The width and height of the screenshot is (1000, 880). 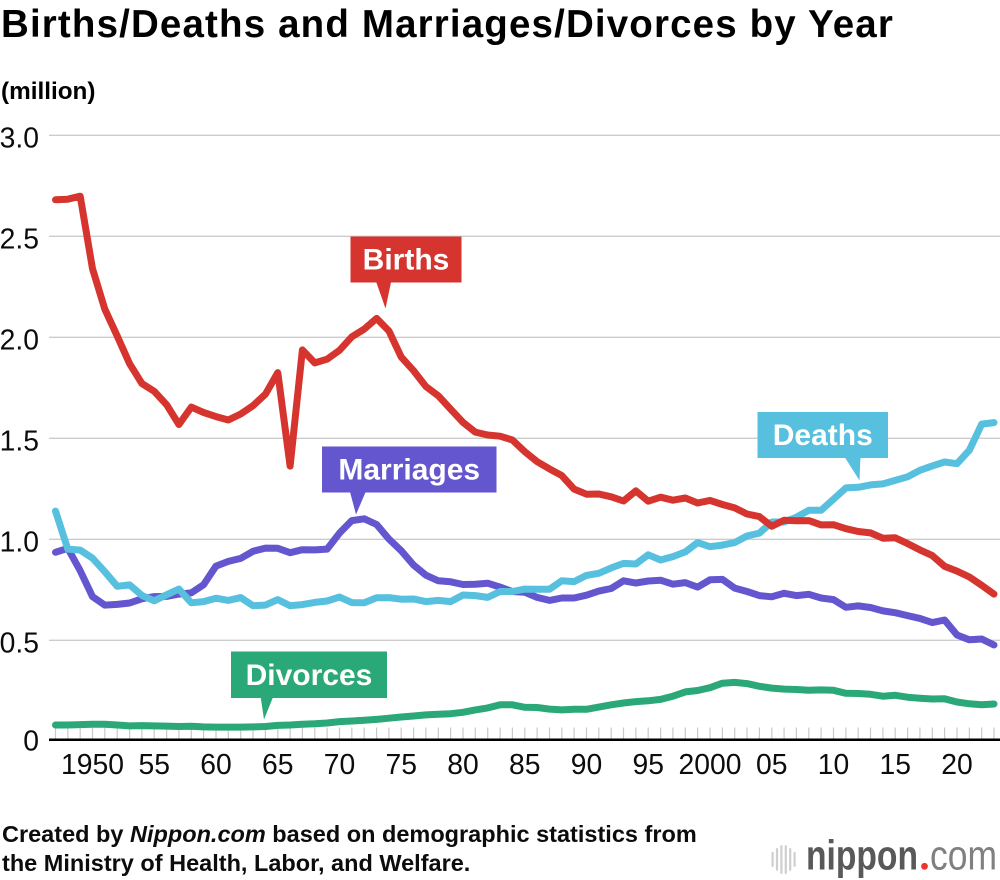 I want to click on svg-text: 0, so click(x=31, y=741).